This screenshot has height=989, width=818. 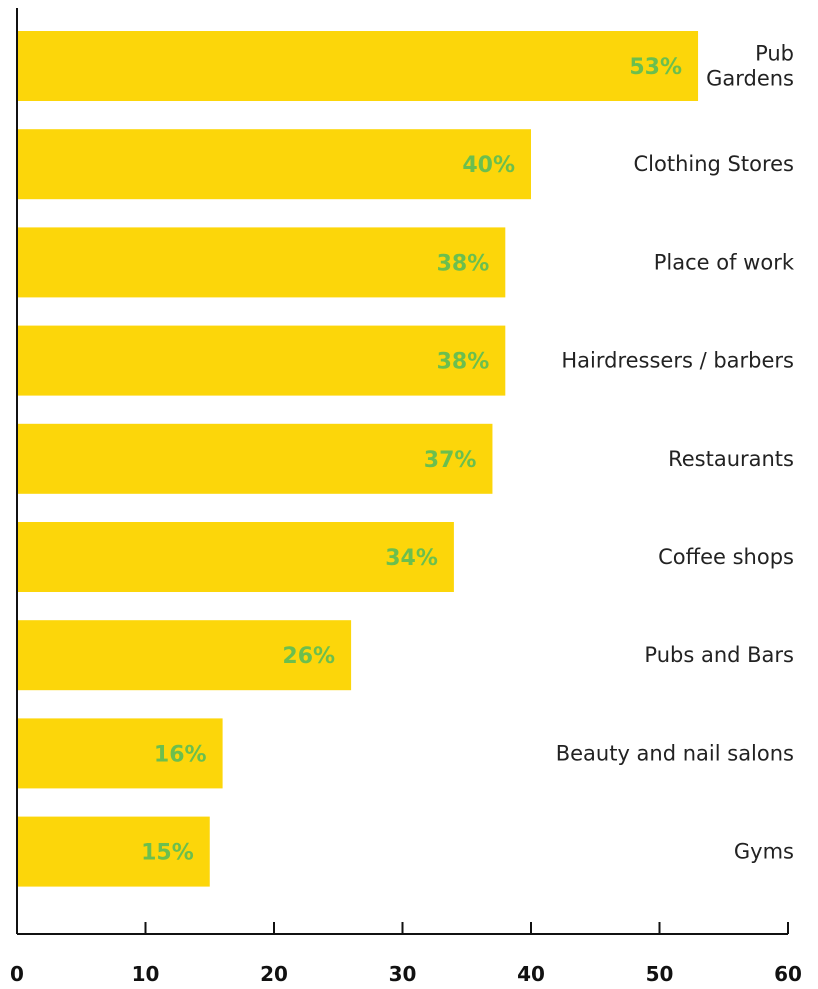 I want to click on category-label-7: Beauty and nail salons, so click(x=675, y=753).